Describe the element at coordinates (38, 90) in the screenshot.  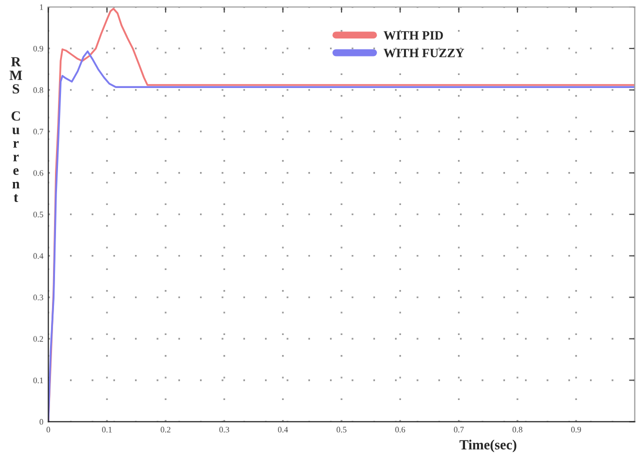
I see `y-tick-label: 0.8` at that location.